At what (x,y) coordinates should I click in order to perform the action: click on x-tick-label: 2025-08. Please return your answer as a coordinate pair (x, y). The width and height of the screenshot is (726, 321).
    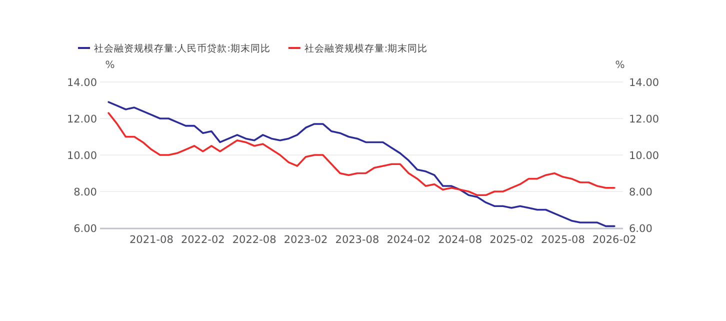
    Looking at the image, I should click on (563, 240).